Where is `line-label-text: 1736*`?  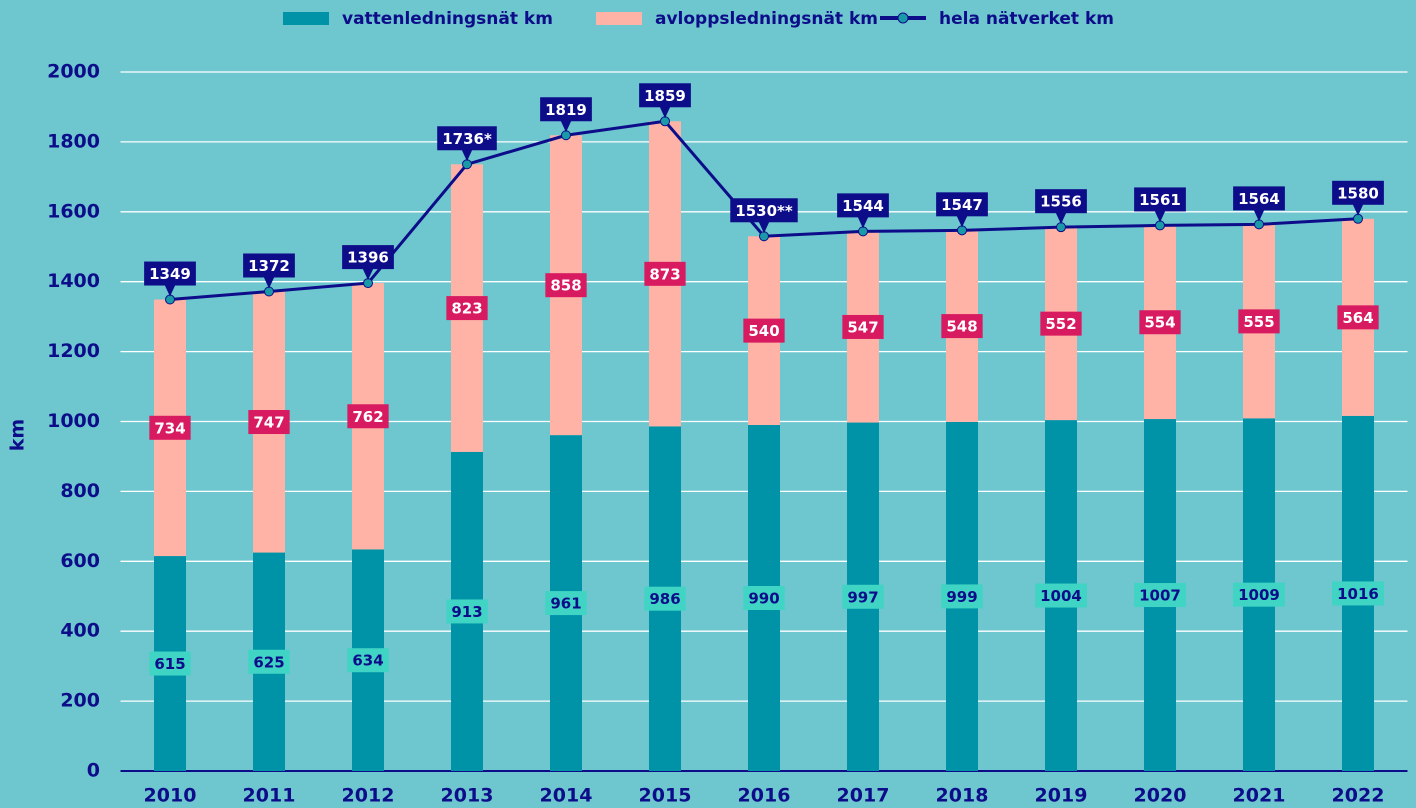
line-label-text: 1736* is located at coordinates (467, 139).